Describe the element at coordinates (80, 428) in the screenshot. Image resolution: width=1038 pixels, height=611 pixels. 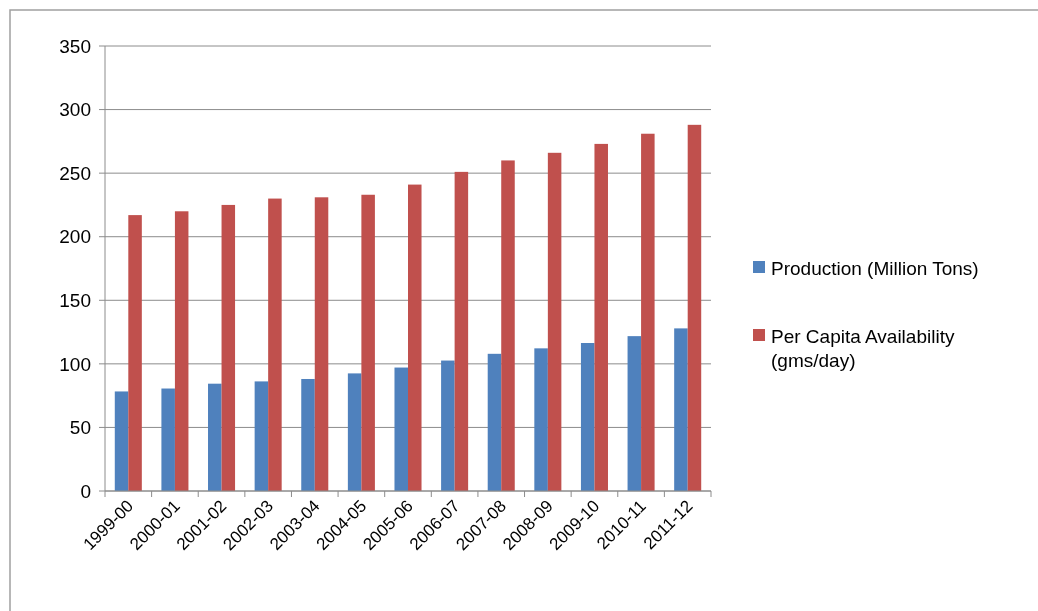
I see `y-tick-label: 50` at that location.